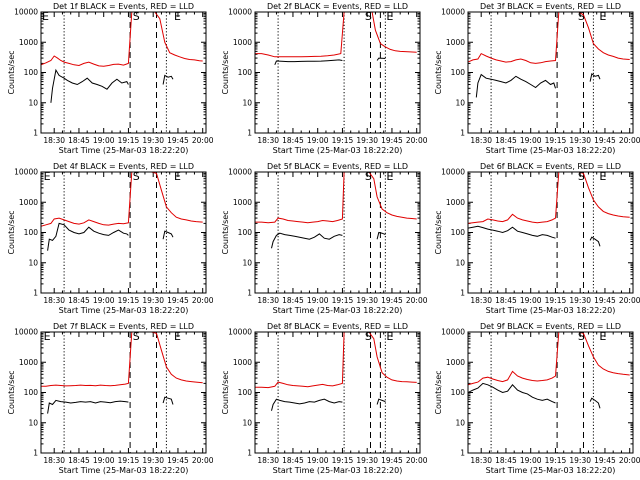 The width and height of the screenshot is (640, 480). I want to click on panel-title: Det 9f BLACK = Events, RED = LLD, so click(550, 326).